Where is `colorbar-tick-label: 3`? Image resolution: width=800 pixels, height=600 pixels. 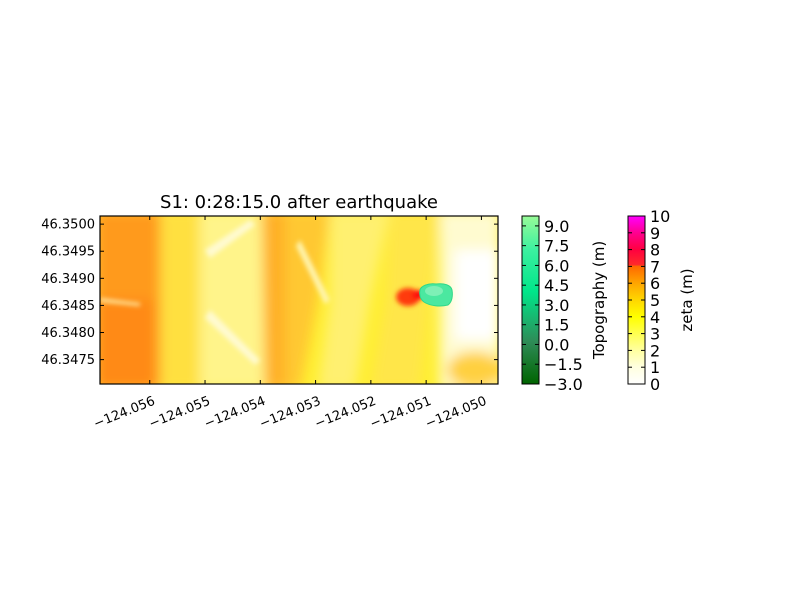 colorbar-tick-label: 3 is located at coordinates (655, 334).